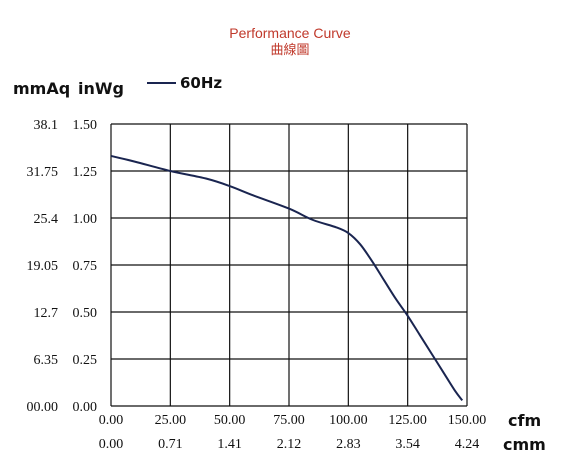 The width and height of the screenshot is (581, 458). I want to click on x-tick-label-cfm: 75.00, so click(289, 420).